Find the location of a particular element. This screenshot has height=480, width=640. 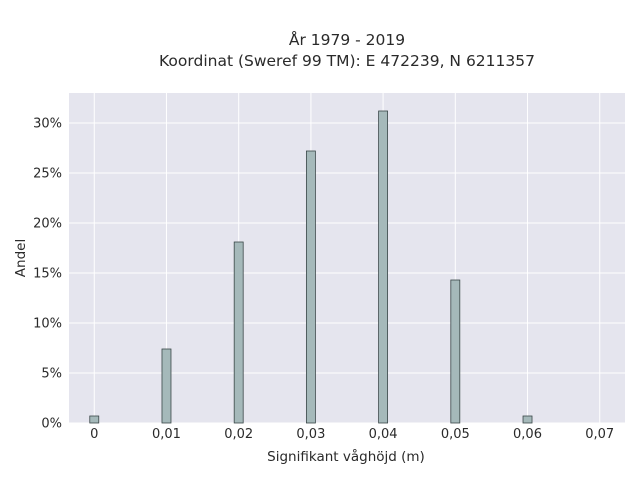

y-tick-label: 30% is located at coordinates (47, 124).